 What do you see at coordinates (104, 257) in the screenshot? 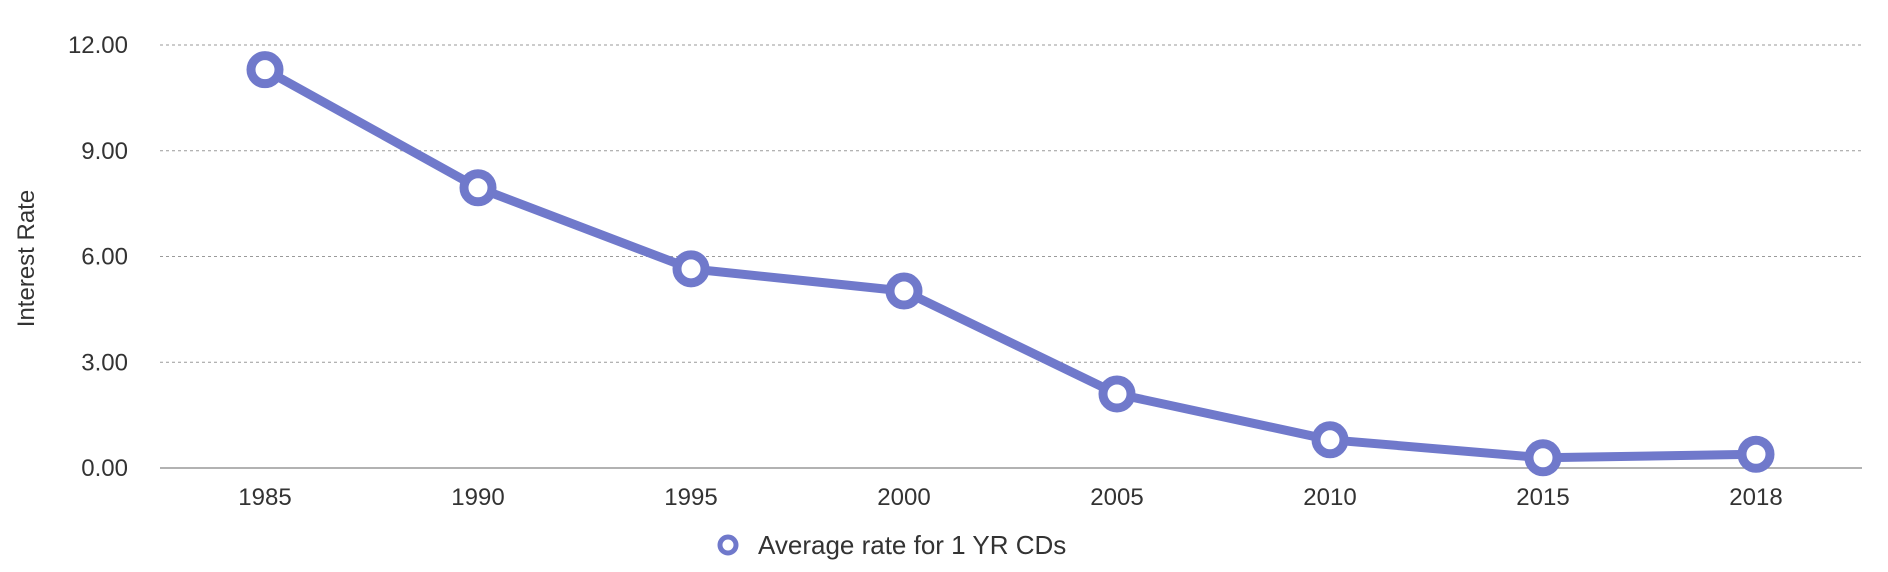
I see `y-tick-label: 6.00` at bounding box center [104, 257].